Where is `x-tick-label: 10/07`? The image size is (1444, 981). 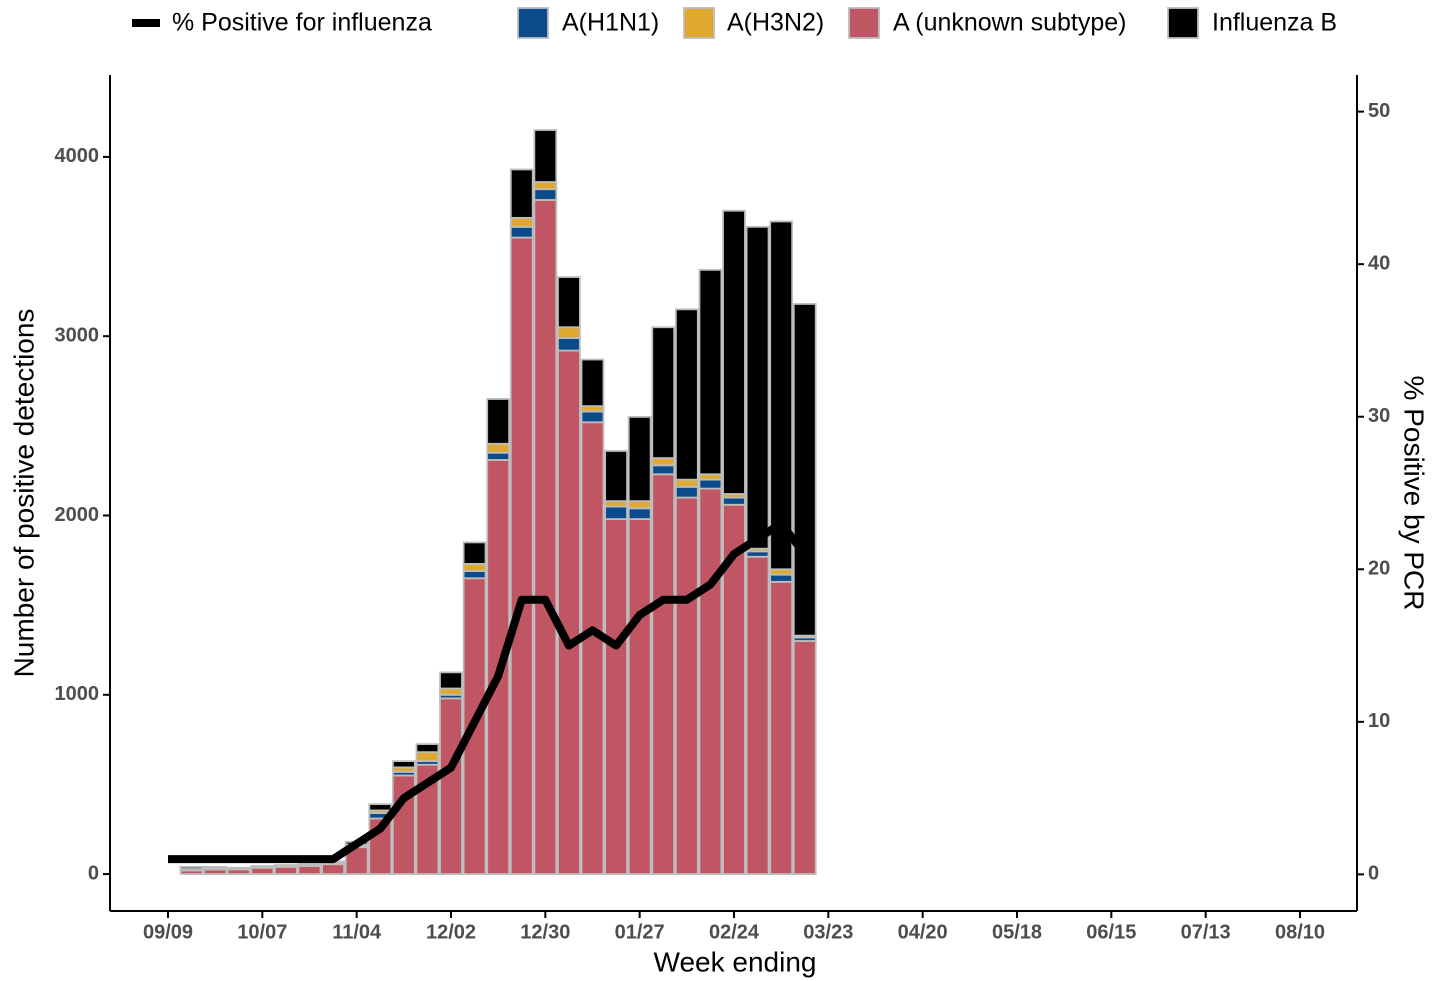
x-tick-label: 10/07 is located at coordinates (262, 932).